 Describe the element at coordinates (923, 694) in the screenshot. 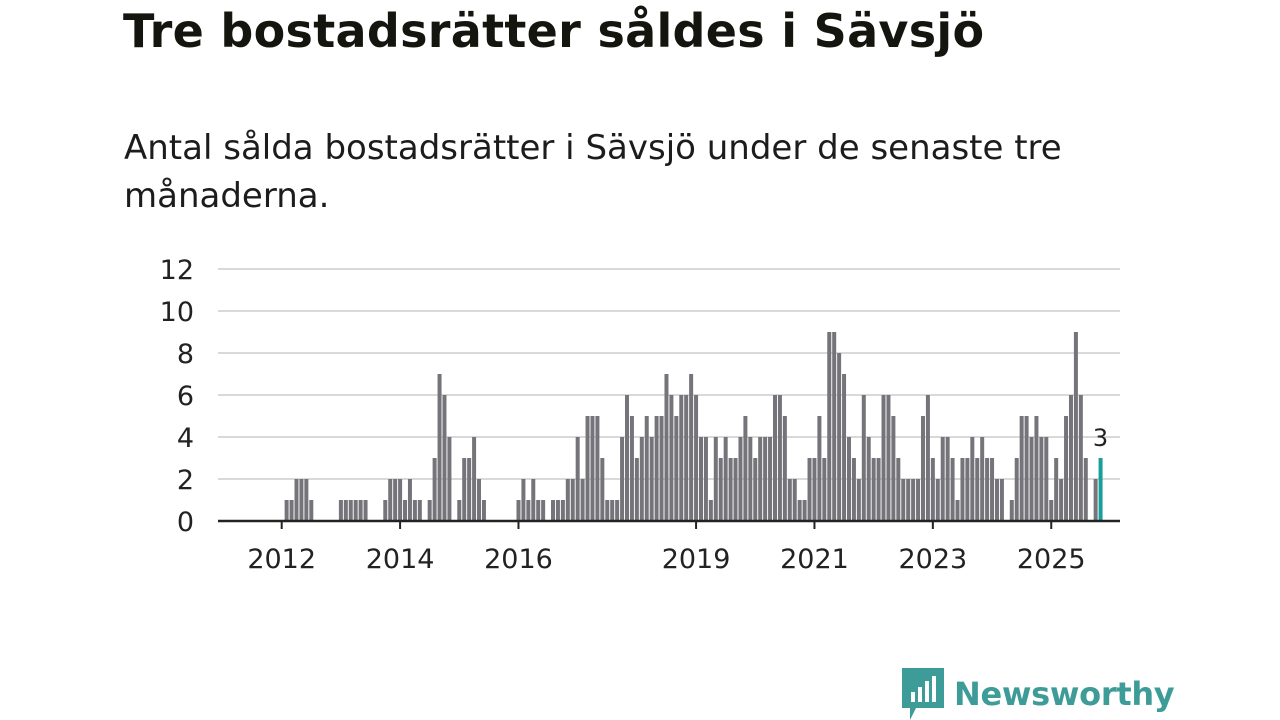

I see `newsworthy-logo-icon` at that location.